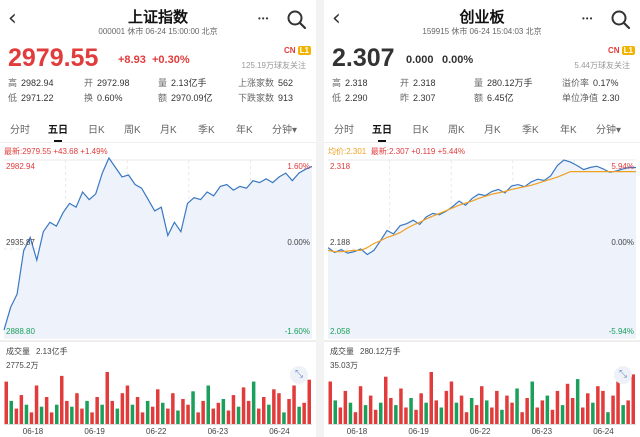  I want to click on stat-key: 单位净值, so click(580, 98).